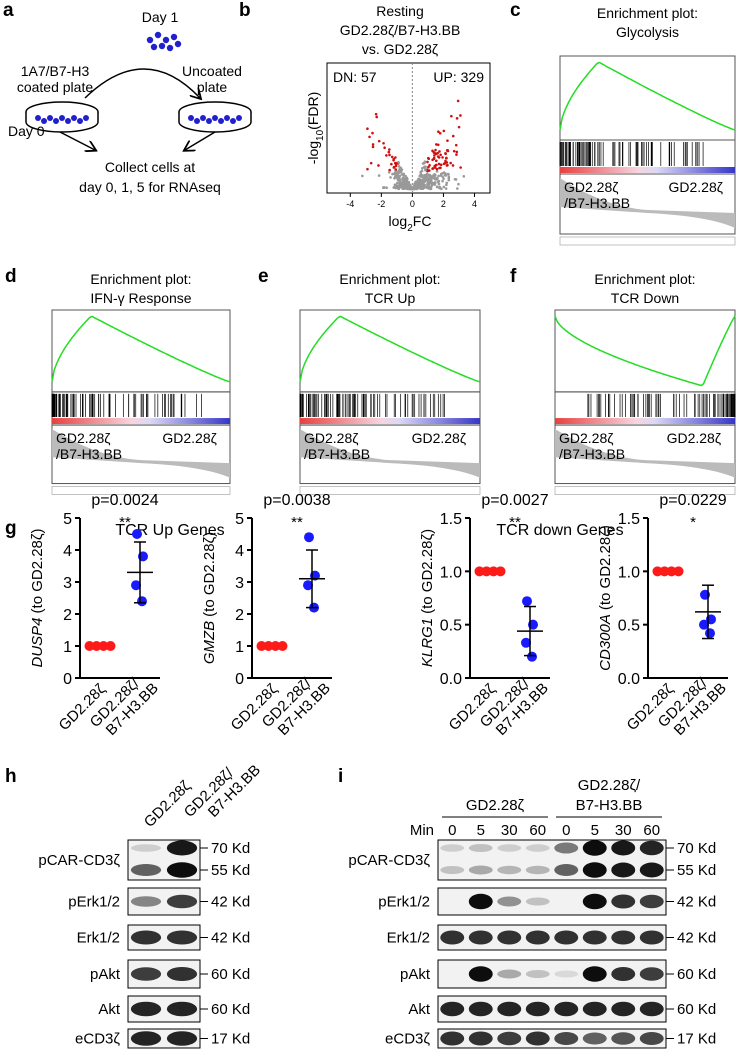 This screenshot has width=749, height=1050. I want to click on y-tick-label: 0, so click(67, 679).